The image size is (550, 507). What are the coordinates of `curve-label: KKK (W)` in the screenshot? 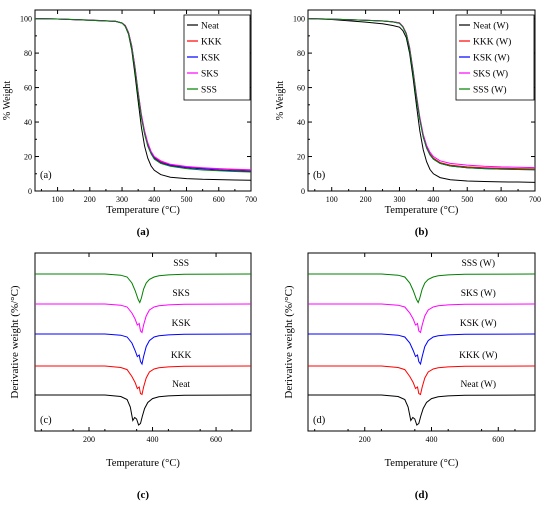 It's located at (478, 355).